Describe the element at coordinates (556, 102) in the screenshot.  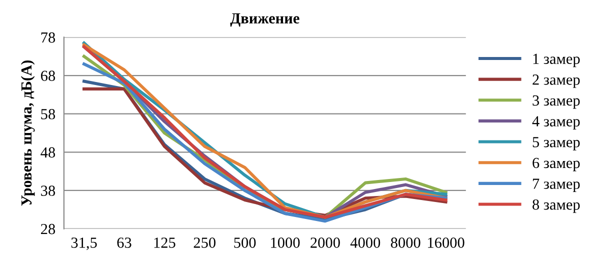
I see `legend-label: 3 замер` at that location.